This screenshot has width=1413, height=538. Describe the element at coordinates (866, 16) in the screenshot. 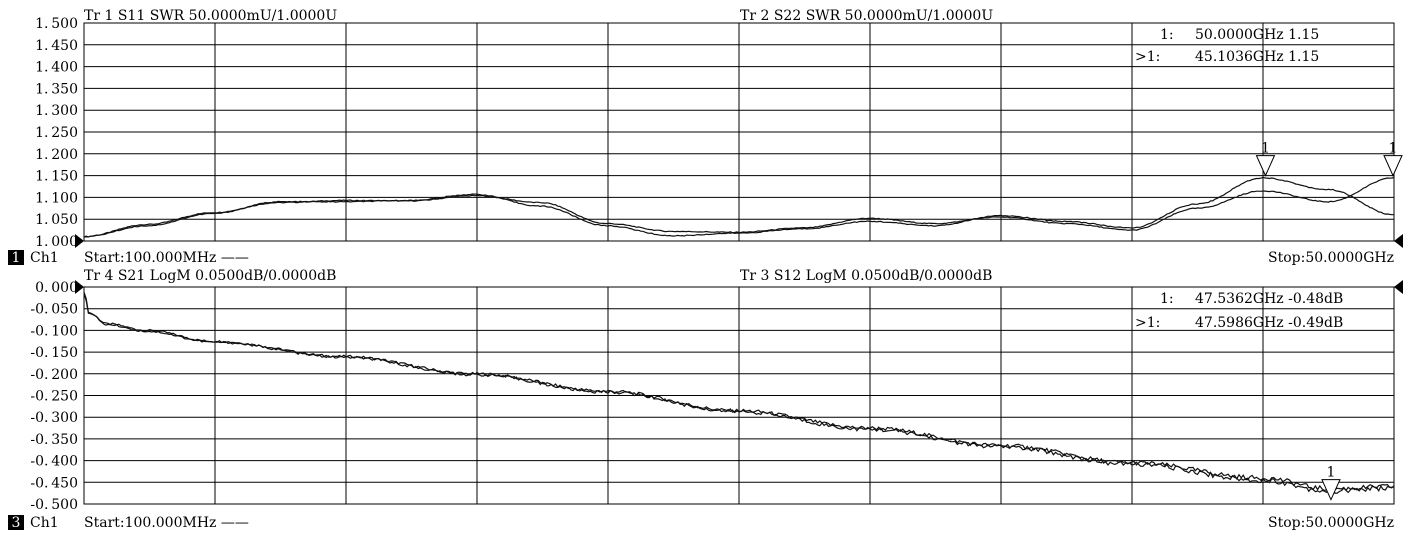

I see `trace-label: Tr 2 S22 SWR 50.0000mU/1.0000U` at that location.